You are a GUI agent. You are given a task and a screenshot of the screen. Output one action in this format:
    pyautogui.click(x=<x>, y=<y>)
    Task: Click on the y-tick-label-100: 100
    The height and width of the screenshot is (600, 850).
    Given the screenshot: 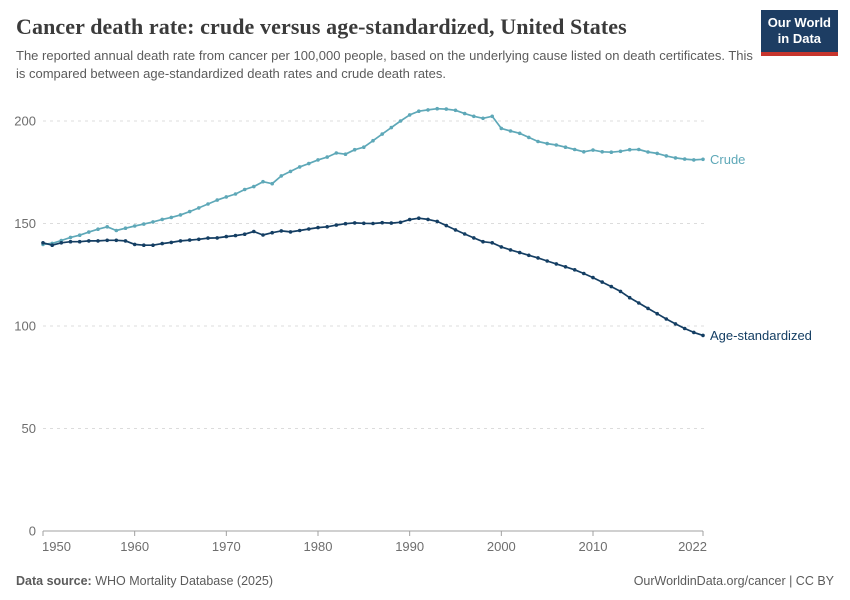 What is the action you would take?
    pyautogui.click(x=25, y=326)
    